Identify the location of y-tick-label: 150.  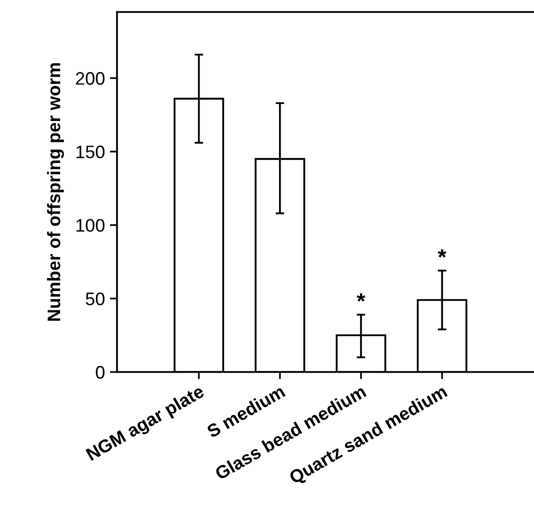
(90, 152).